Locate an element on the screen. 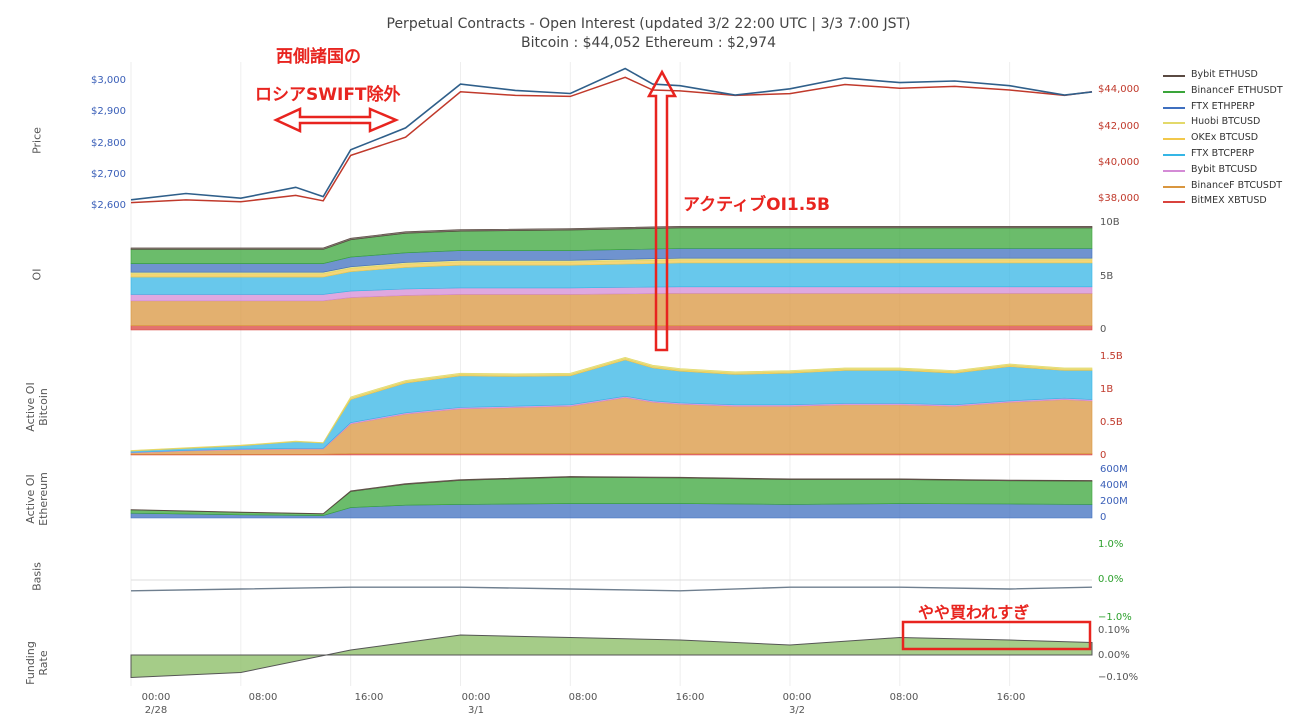 This screenshot has height=726, width=1297. price-left-tick: $2,700 is located at coordinates (108, 174).